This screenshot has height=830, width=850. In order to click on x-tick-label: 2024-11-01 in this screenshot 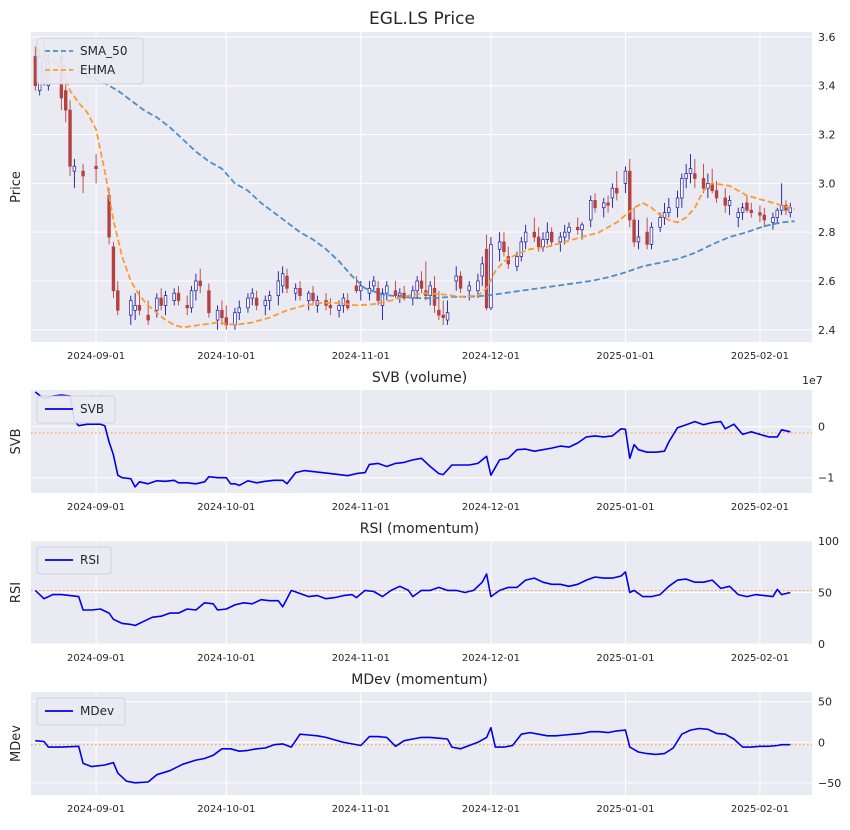, I will do `click(361, 356)`.